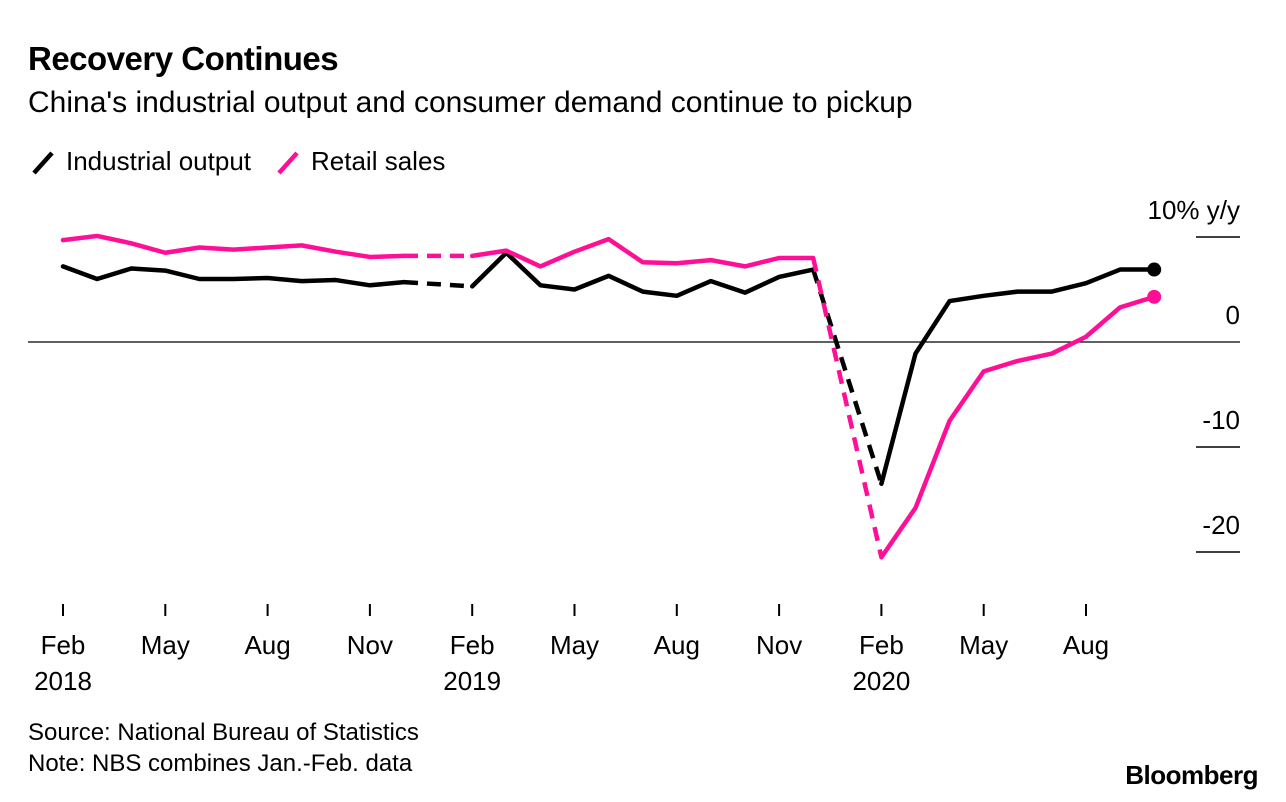 Image resolution: width=1286 pixels, height=802 pixels. What do you see at coordinates (1194, 210) in the screenshot?
I see `y-tick-label: 10% y/y` at bounding box center [1194, 210].